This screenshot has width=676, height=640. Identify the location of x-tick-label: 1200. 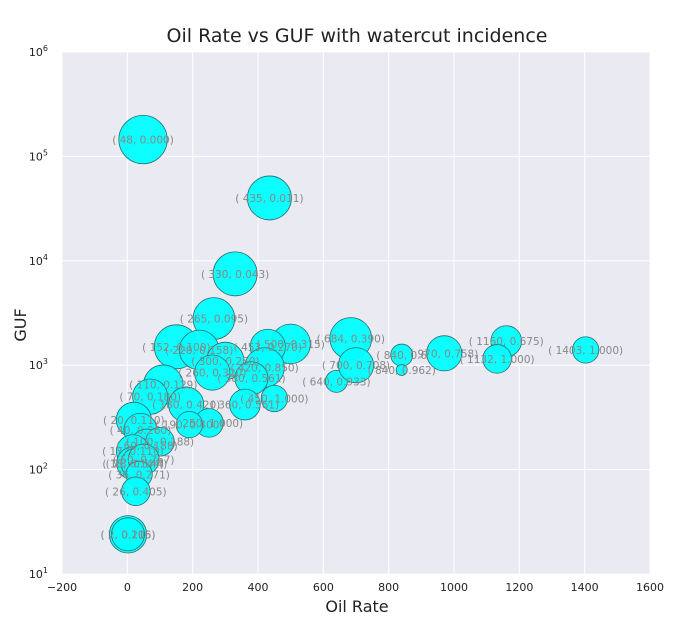
(519, 587).